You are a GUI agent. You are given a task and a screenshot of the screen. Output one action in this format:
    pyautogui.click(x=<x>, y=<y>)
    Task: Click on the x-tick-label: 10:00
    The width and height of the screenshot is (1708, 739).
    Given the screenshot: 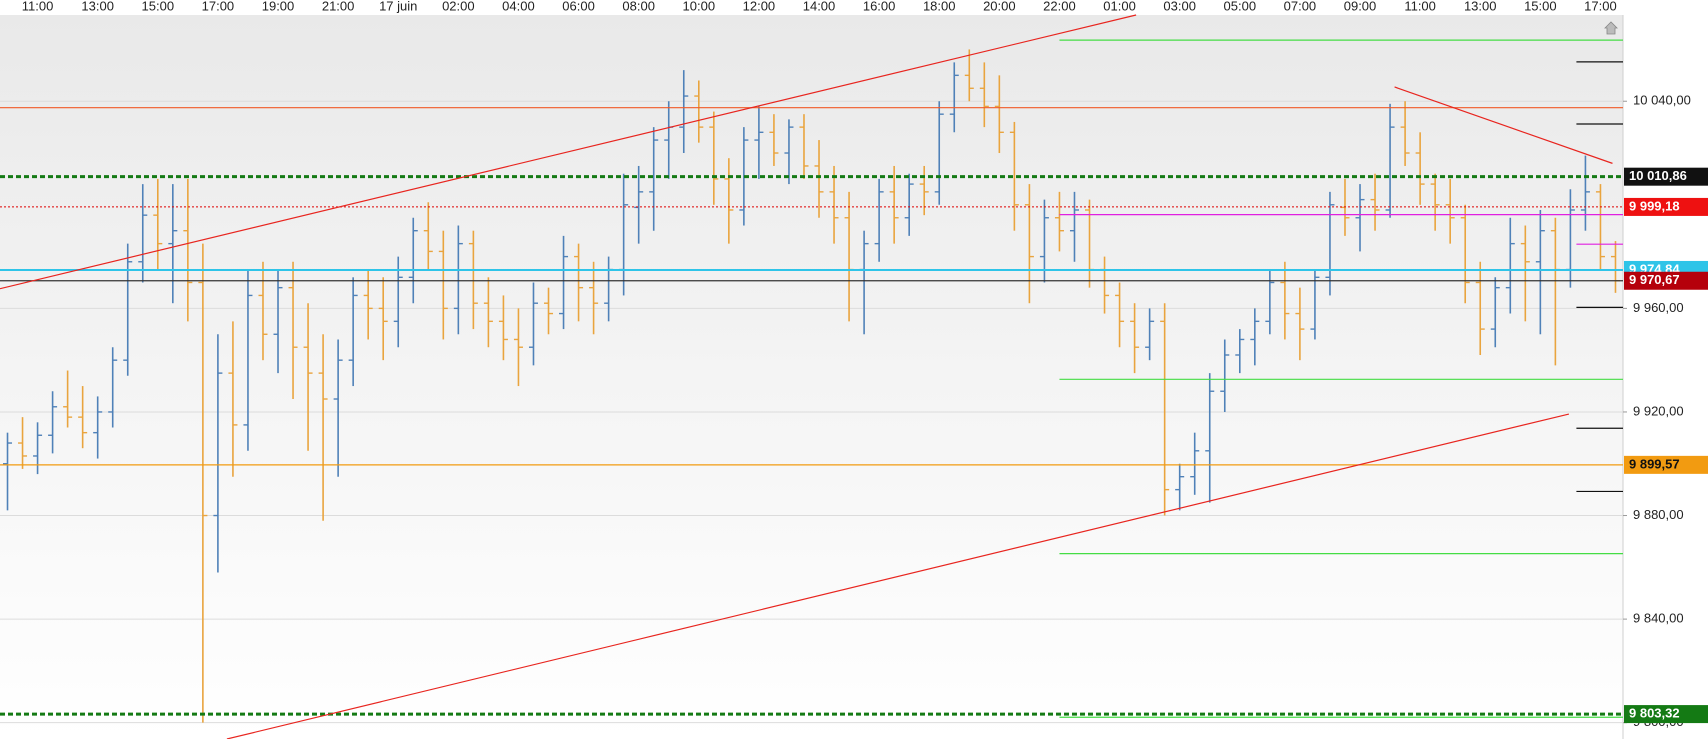 What is the action you would take?
    pyautogui.click(x=699, y=6)
    